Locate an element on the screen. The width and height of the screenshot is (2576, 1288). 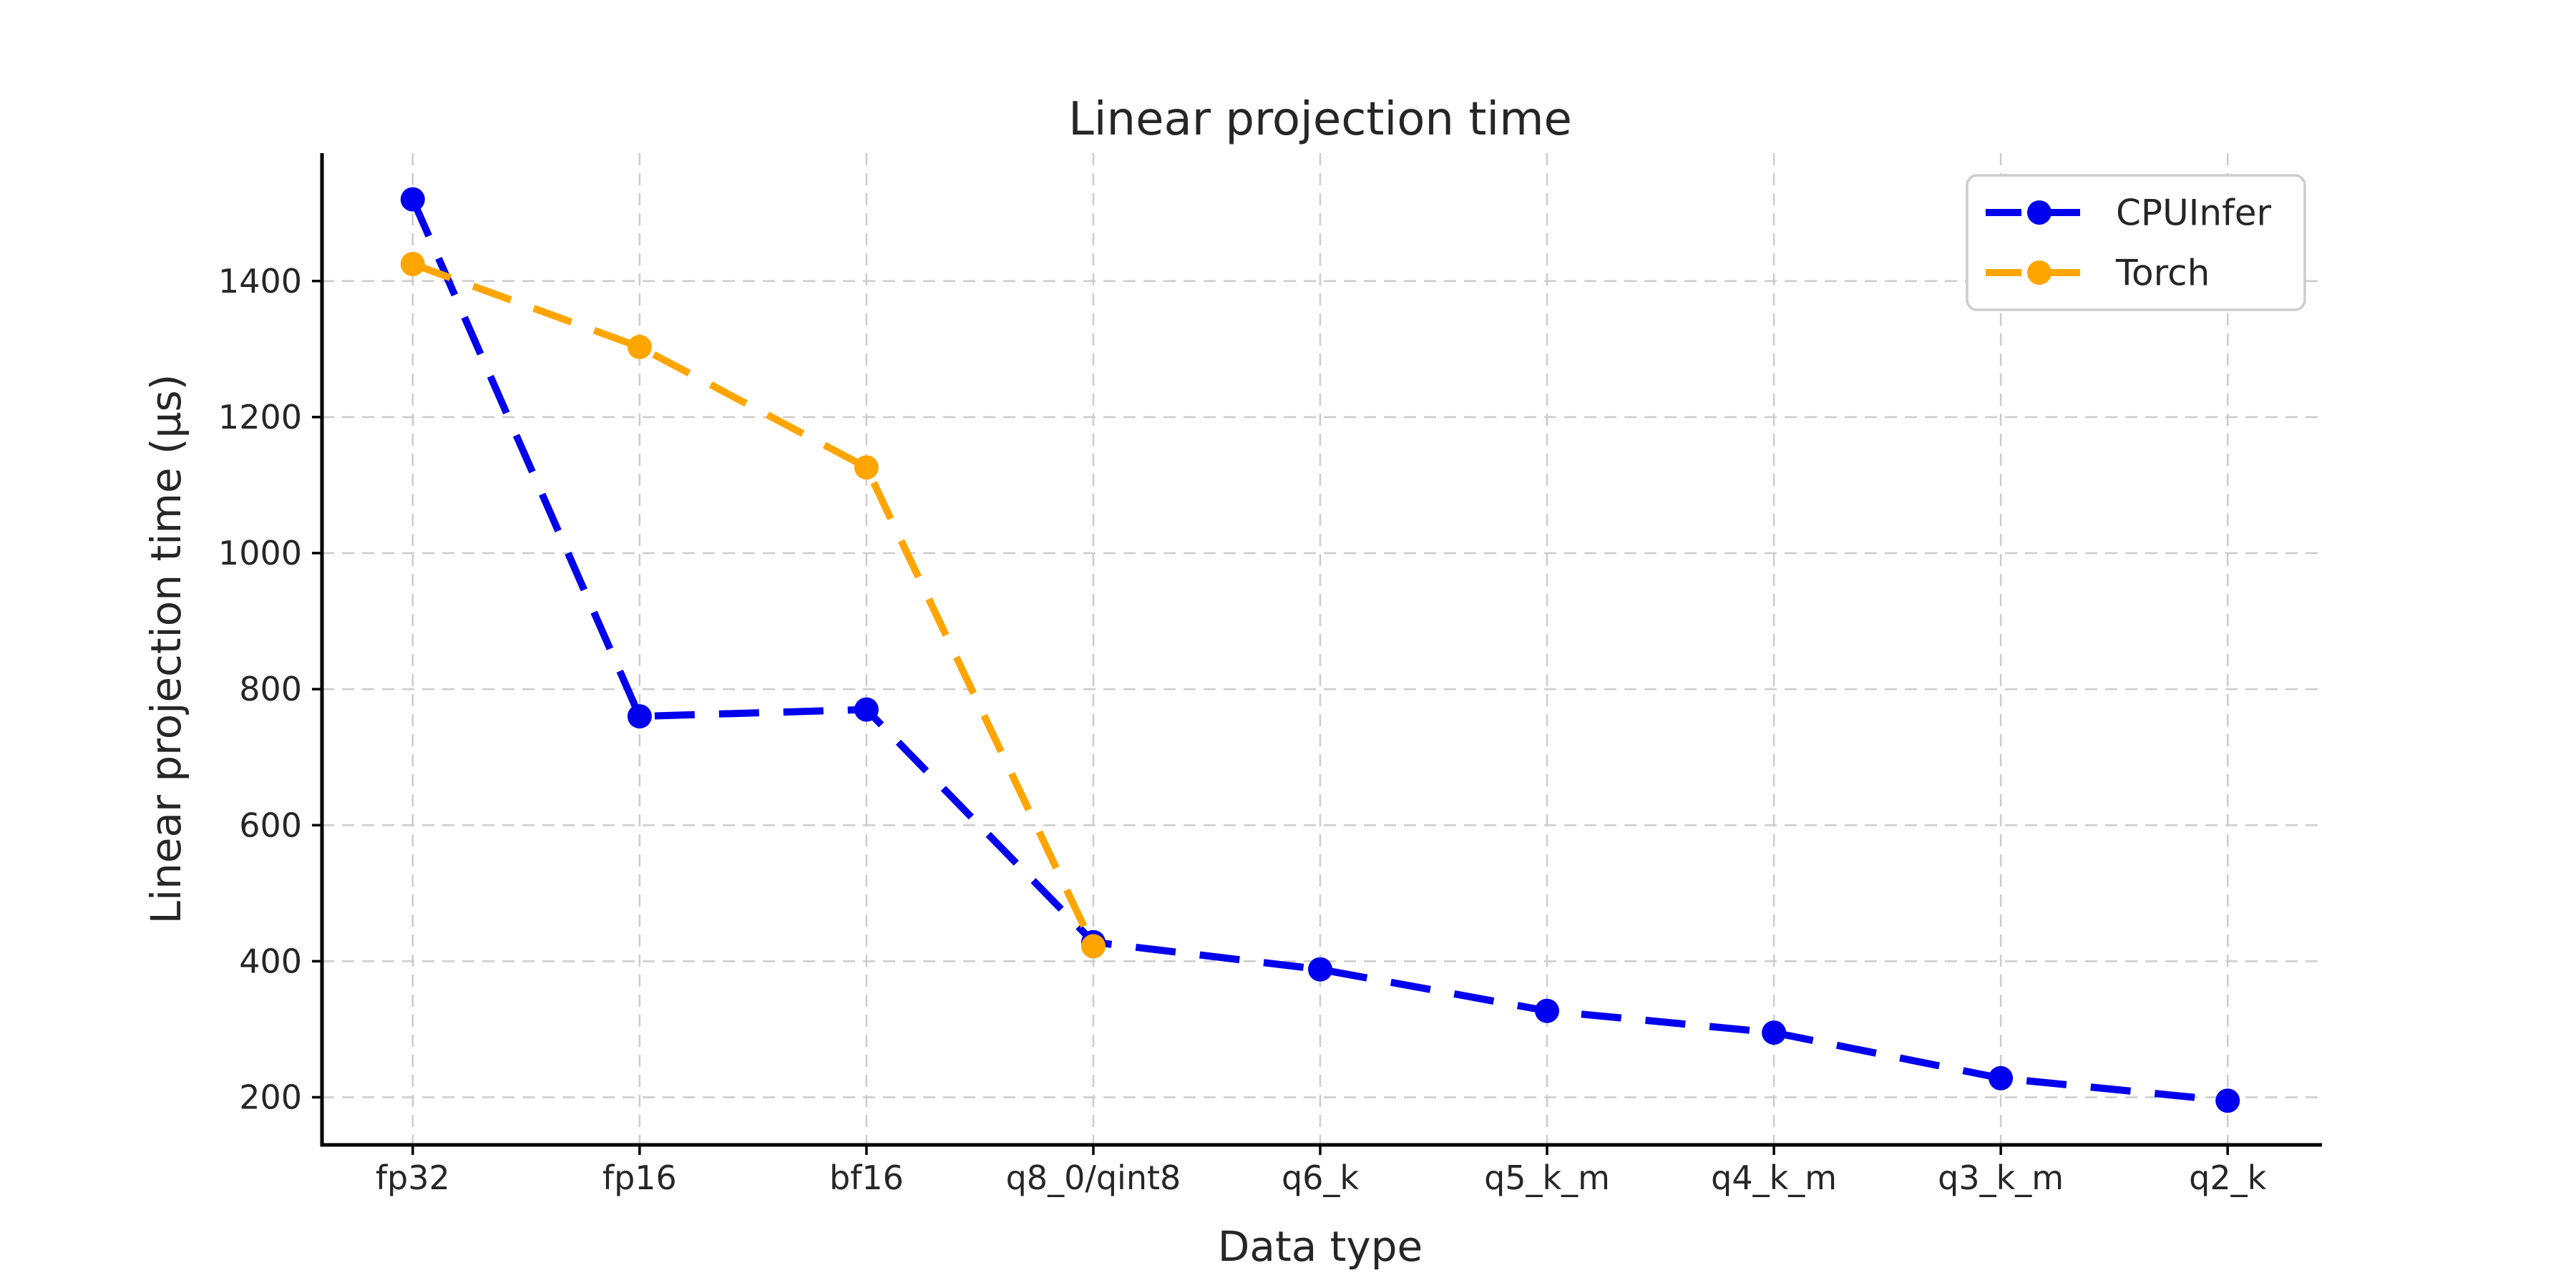
x-tick-label-fp32: fp32 is located at coordinates (413, 1177).